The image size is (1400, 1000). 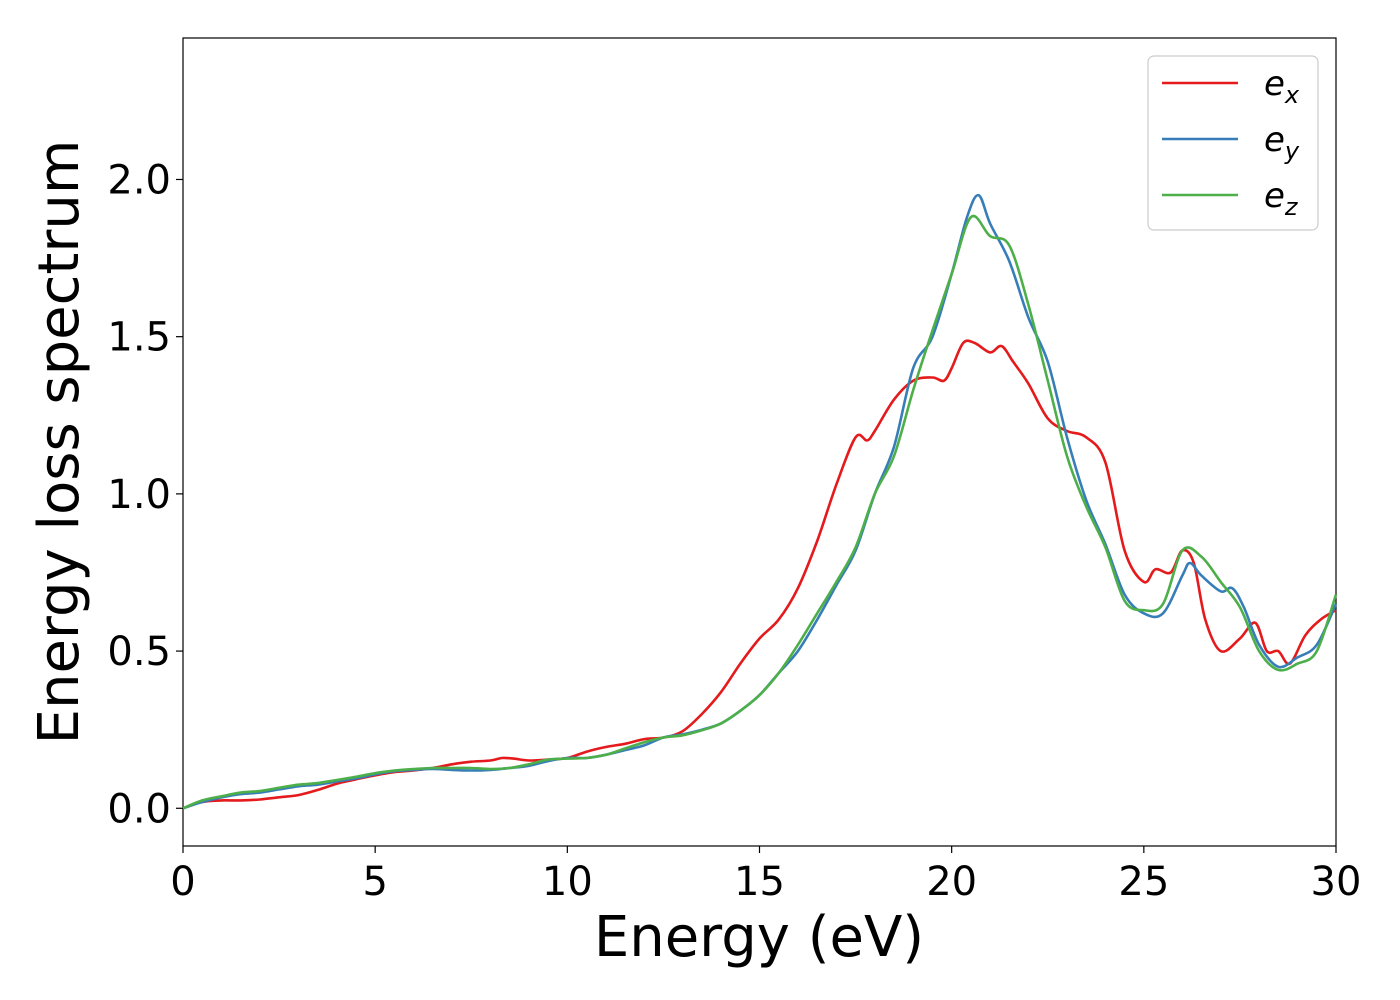 I want to click on x-tick-label: 15, so click(x=759, y=882).